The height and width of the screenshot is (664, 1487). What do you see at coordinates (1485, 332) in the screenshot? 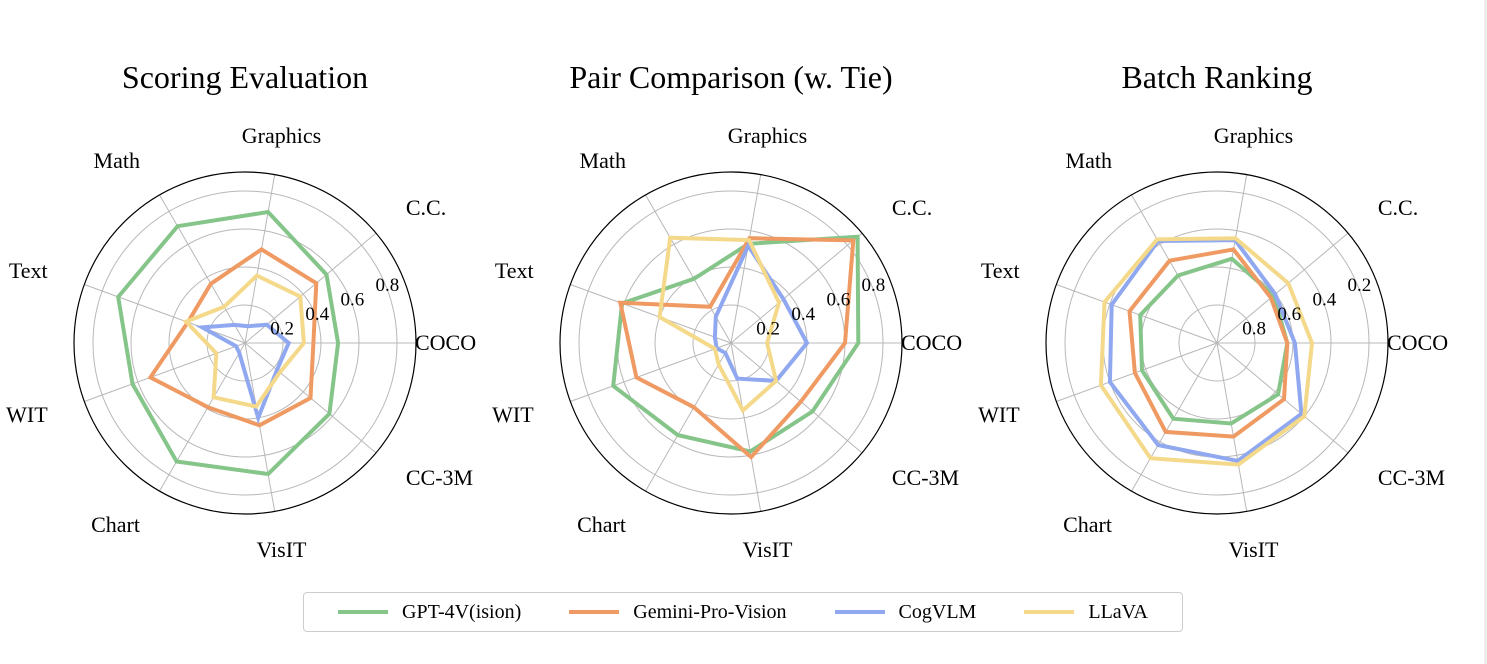
I see `scrollbar-edge` at bounding box center [1485, 332].